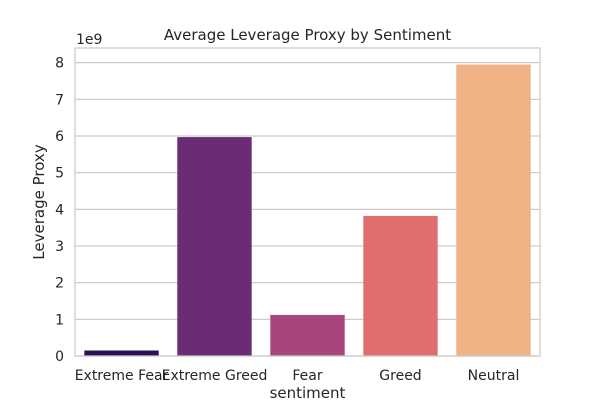  I want to click on y-axis-label: Leverage Proxy, so click(39, 202).